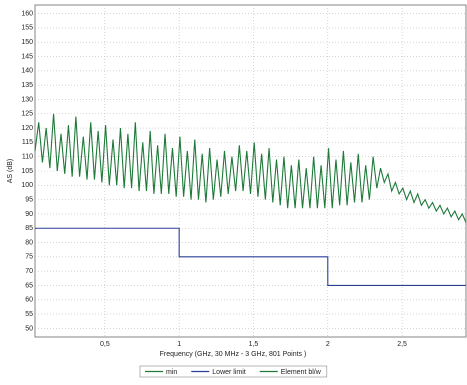  Describe the element at coordinates (328, 344) in the screenshot. I see `x-tick-label: 2` at that location.